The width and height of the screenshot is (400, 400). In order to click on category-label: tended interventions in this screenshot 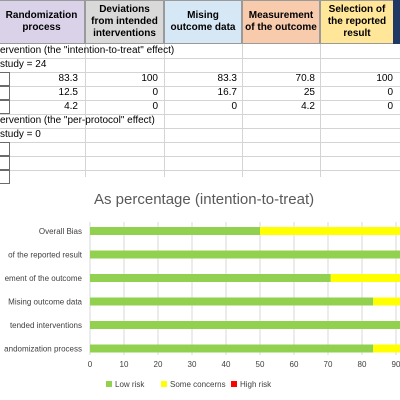, I will do `click(46, 325)`.